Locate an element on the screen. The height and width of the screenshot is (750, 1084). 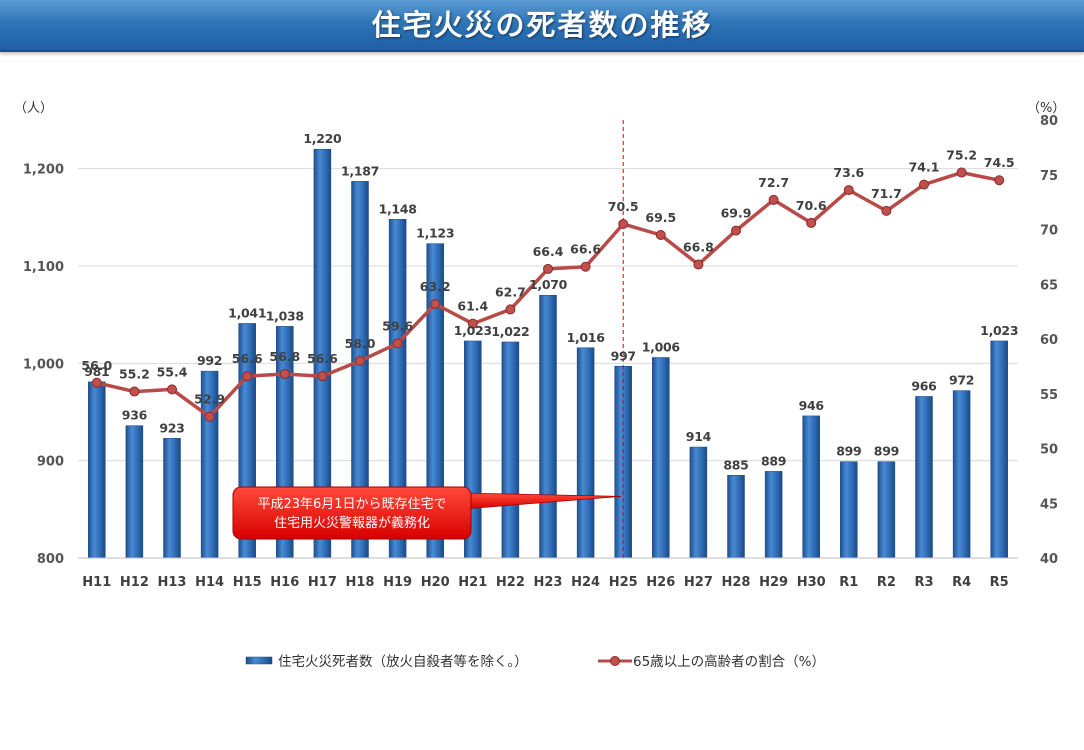
line-value-label: 66.8 is located at coordinates (698, 247).